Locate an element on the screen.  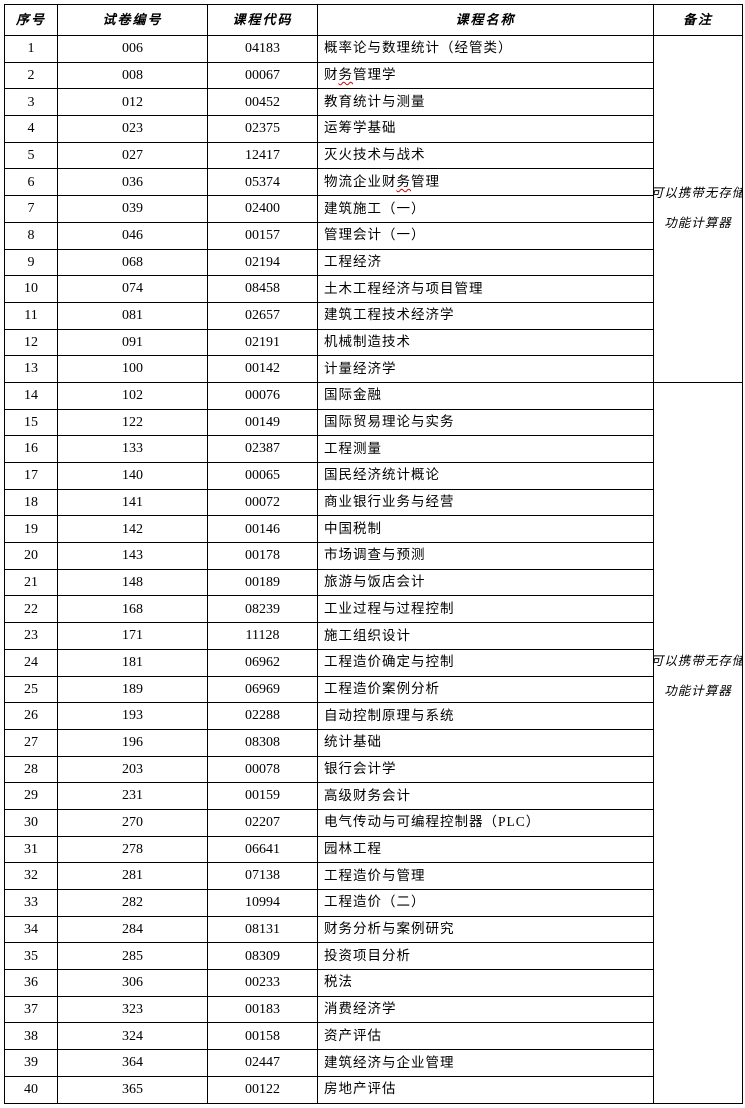
course-name-cell: 旅游与饭店会计 is located at coordinates (485, 582).